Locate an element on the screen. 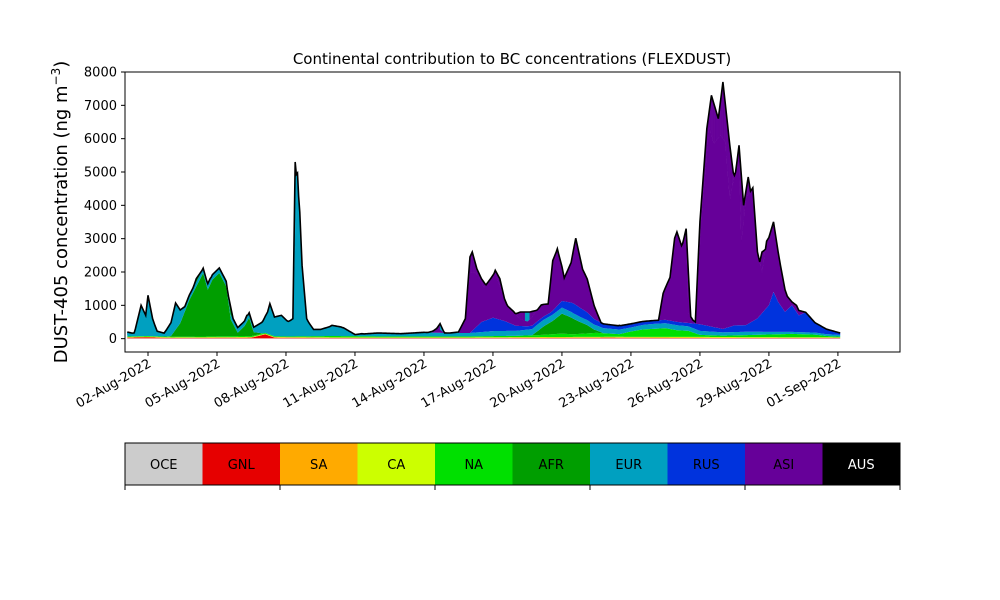  y-tick-label: 1000 is located at coordinates (100, 306).